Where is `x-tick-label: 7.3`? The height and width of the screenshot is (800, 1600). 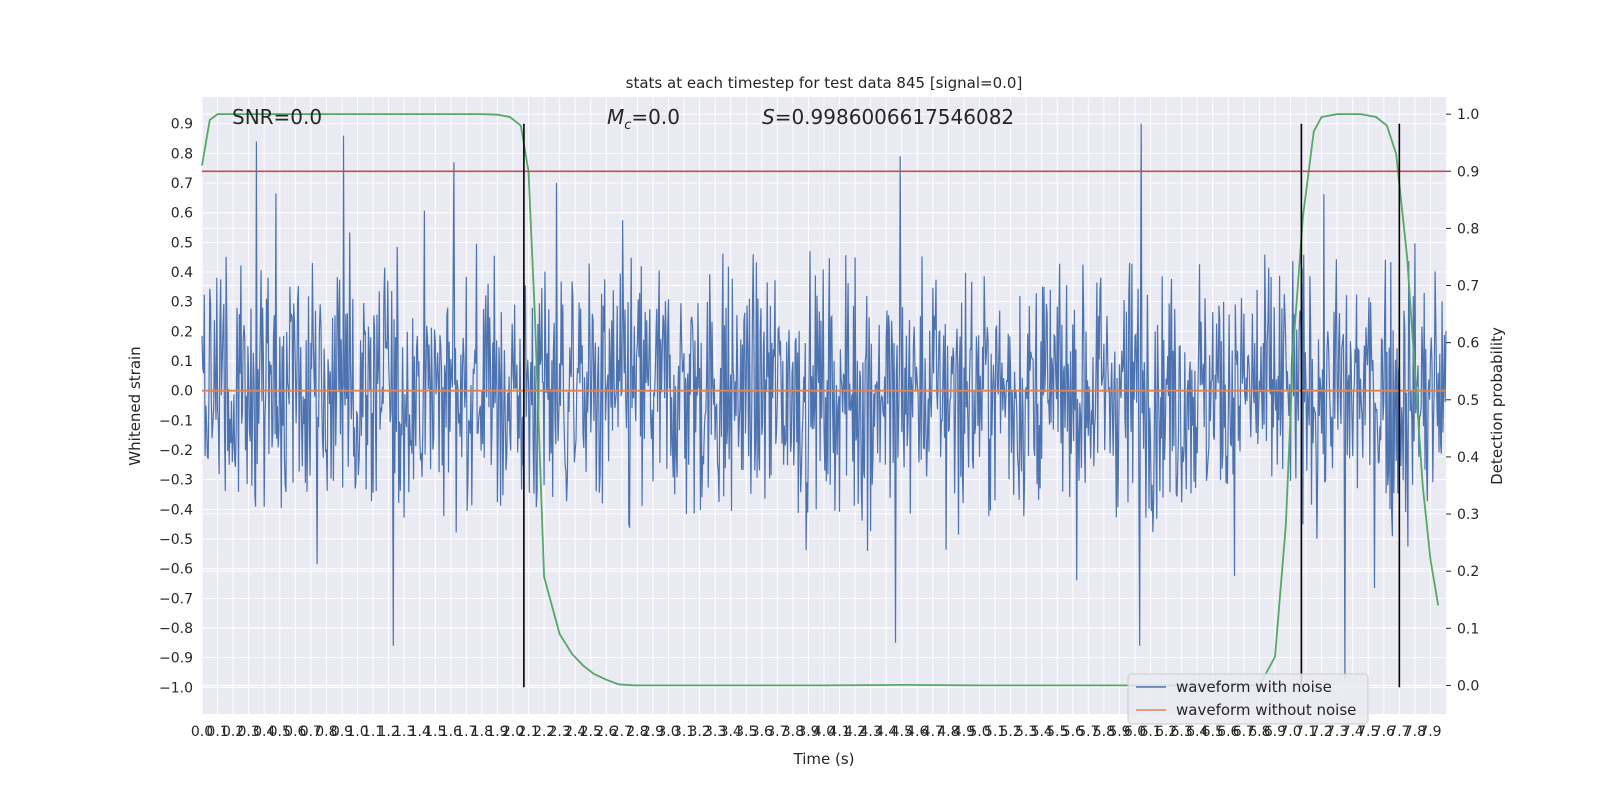 x-tick-label: 7.3 is located at coordinates (1337, 732).